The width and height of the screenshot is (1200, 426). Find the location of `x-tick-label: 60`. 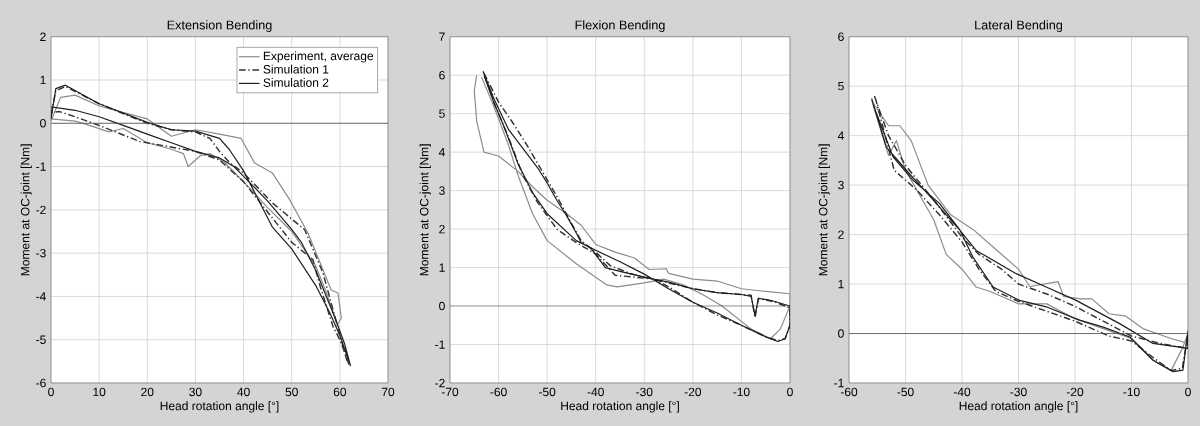

x-tick-label: 60 is located at coordinates (340, 392).